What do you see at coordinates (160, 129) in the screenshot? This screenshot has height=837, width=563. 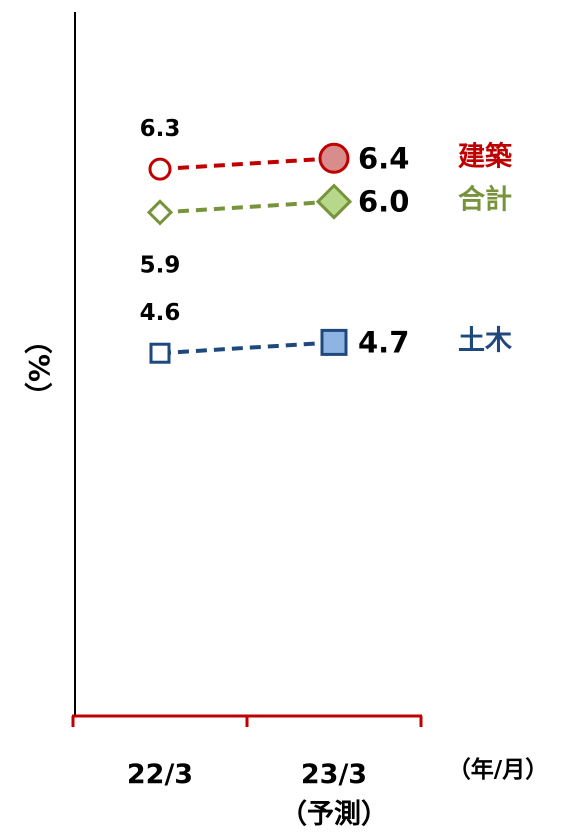 I see `data-label-circle-22-3: 6.3` at bounding box center [160, 129].